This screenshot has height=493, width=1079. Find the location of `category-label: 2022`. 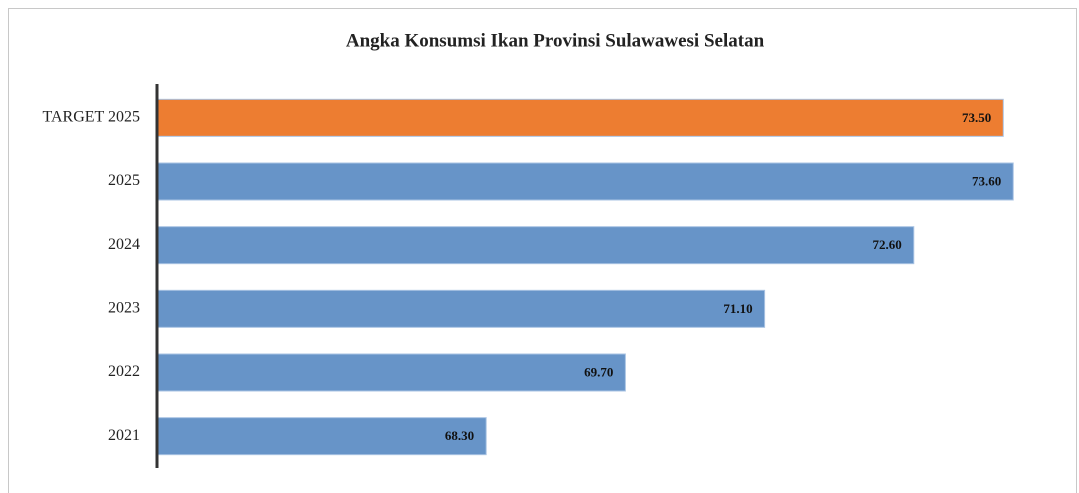

category-label: 2022 is located at coordinates (124, 371).